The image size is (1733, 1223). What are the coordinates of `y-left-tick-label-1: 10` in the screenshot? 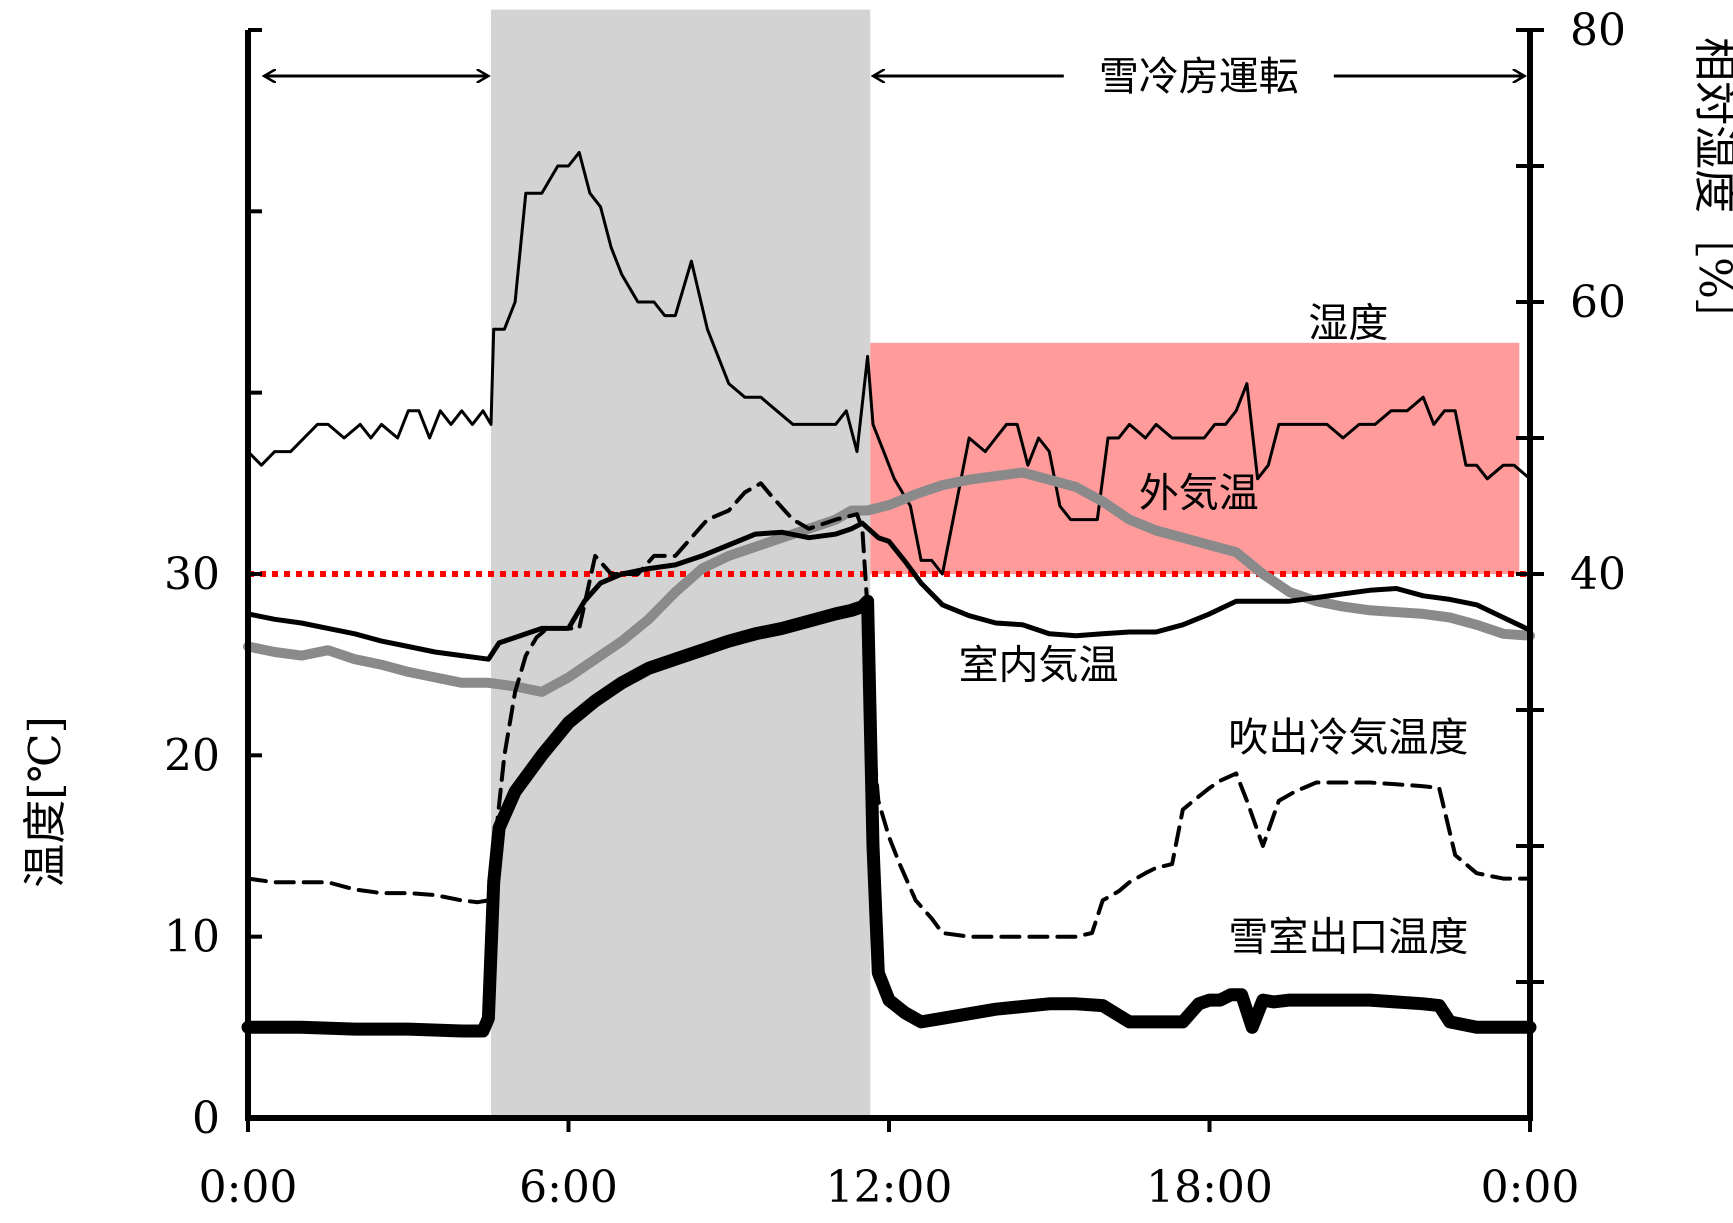 It's located at (192, 937).